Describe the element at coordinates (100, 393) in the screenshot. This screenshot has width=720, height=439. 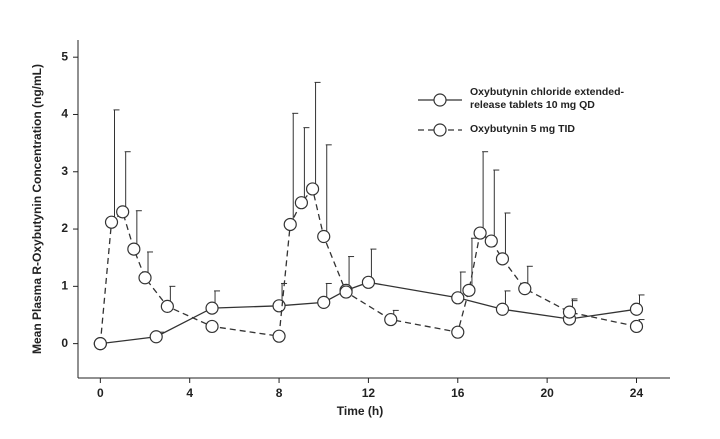
I see `x-tick-label: 0` at that location.